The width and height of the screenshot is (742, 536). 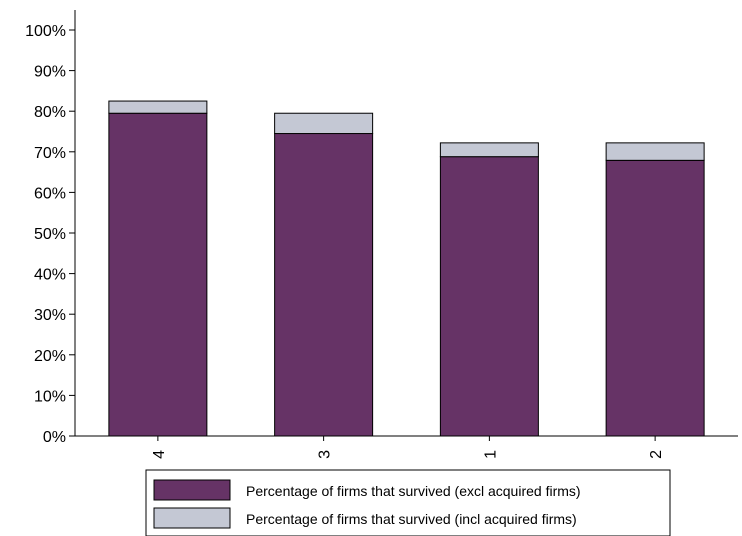 What do you see at coordinates (50, 275) in the screenshot?
I see `y-tick-label: 40%` at bounding box center [50, 275].